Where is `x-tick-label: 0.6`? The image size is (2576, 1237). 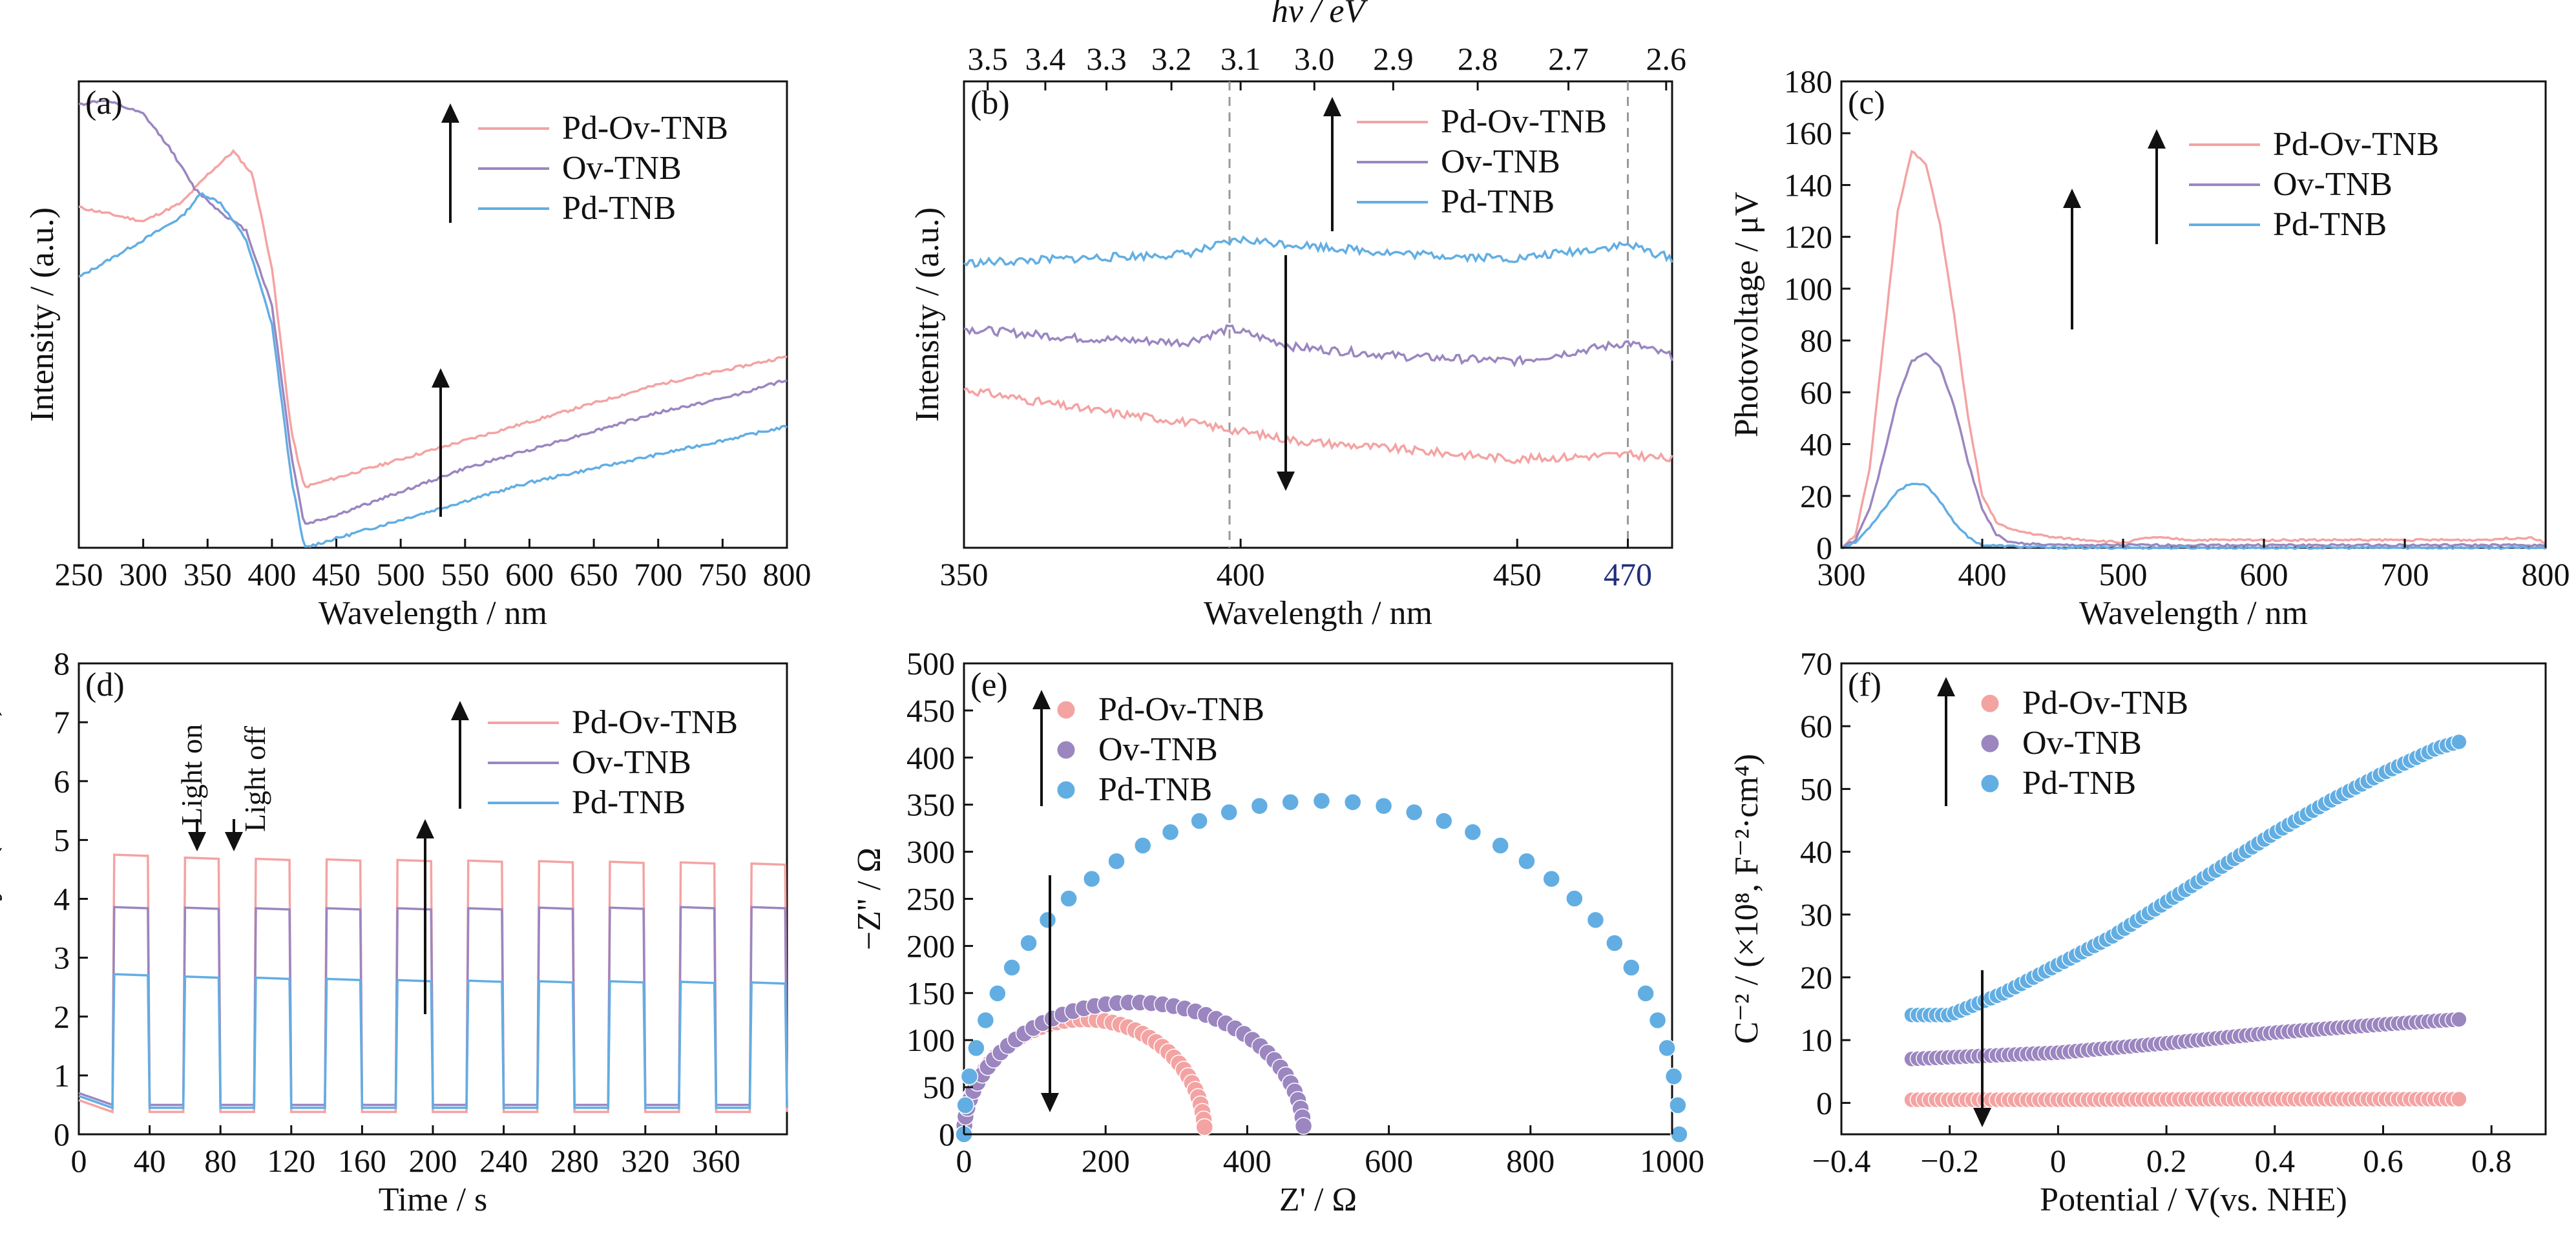
x-tick-label: 0.6 is located at coordinates (2383, 1161).